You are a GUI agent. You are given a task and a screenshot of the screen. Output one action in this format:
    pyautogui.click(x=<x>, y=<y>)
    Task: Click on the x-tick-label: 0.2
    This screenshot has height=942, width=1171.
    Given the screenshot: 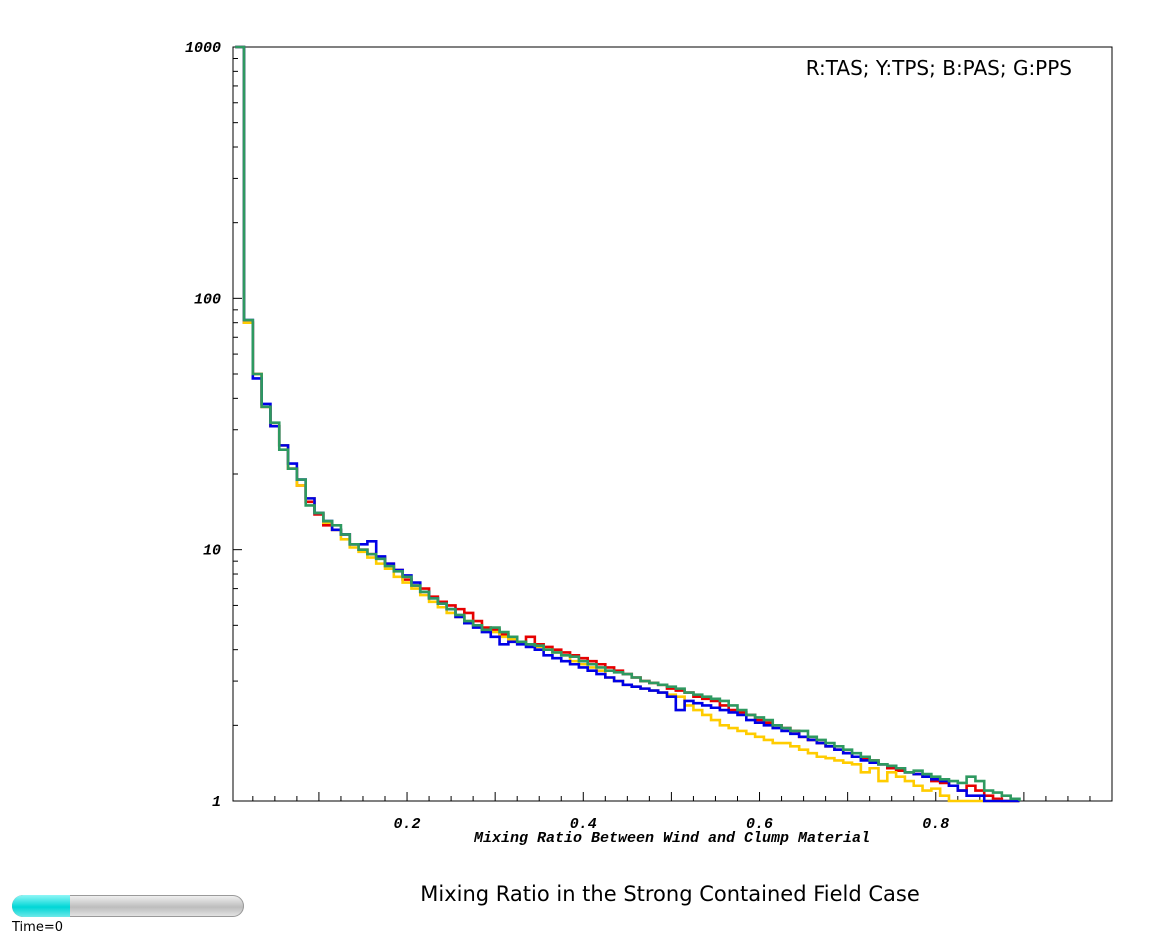 What is the action you would take?
    pyautogui.click(x=407, y=824)
    